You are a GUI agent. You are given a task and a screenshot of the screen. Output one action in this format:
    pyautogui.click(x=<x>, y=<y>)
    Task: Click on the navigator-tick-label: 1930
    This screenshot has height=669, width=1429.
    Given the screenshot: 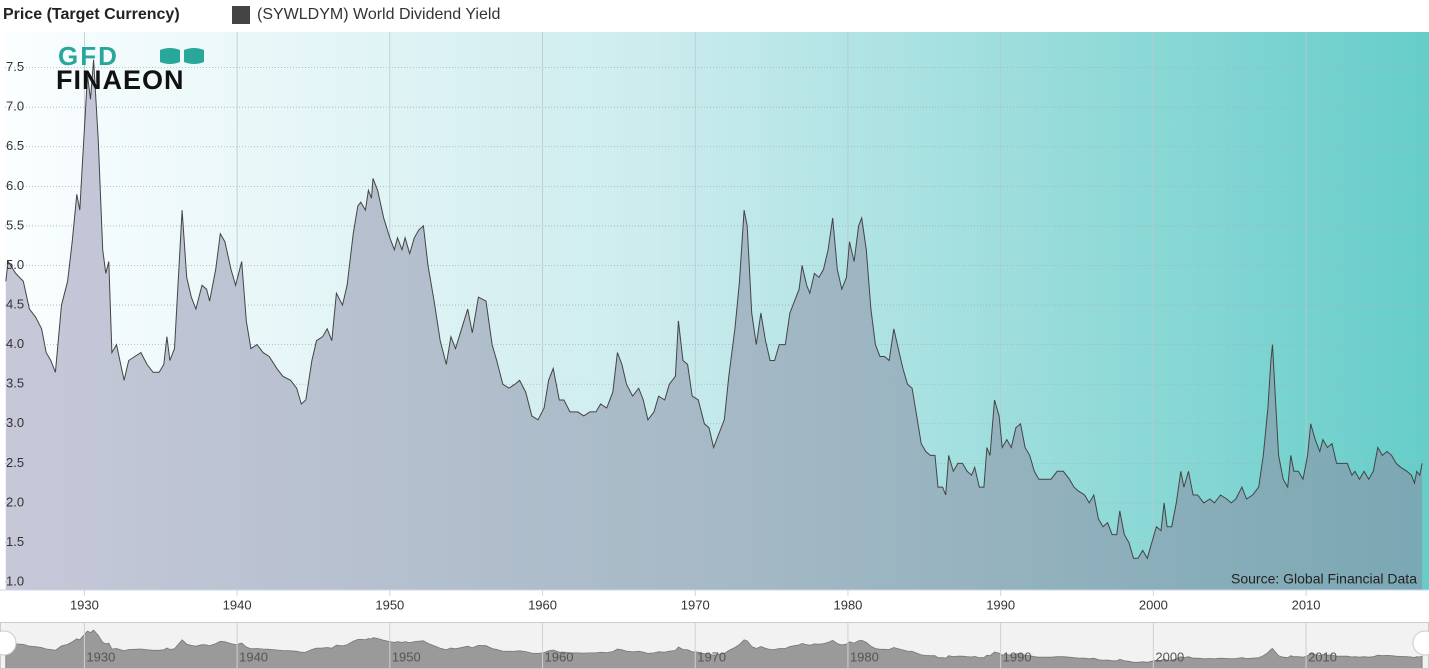 What is the action you would take?
    pyautogui.click(x=100, y=656)
    